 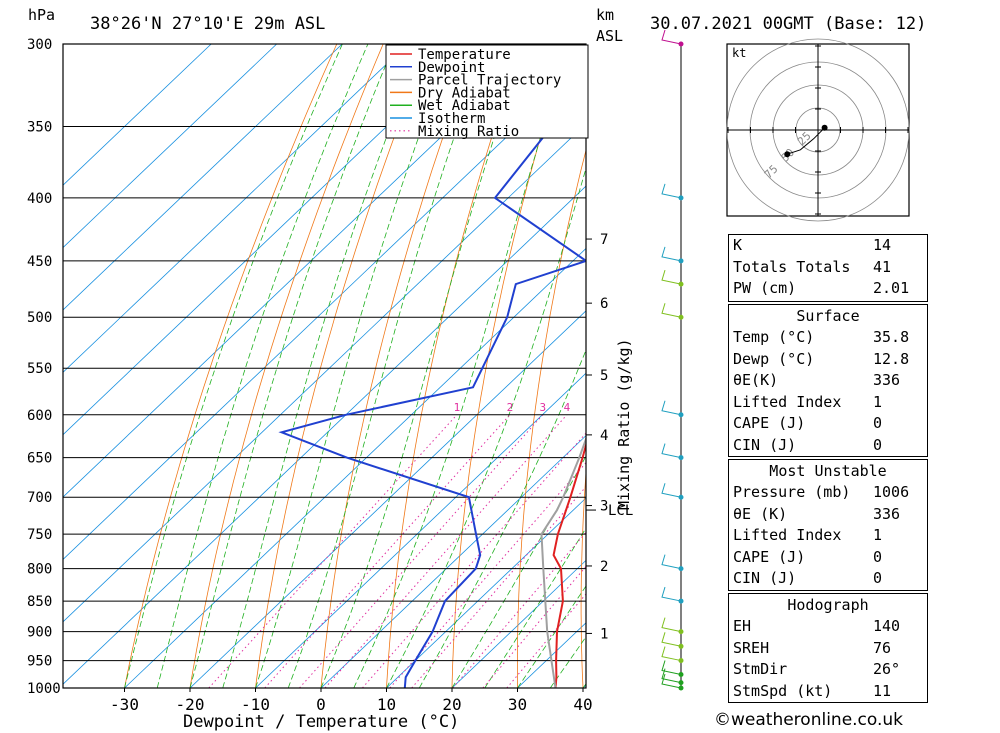 I want to click on series-line-parcel-trajectory, so click(x=563, y=562).